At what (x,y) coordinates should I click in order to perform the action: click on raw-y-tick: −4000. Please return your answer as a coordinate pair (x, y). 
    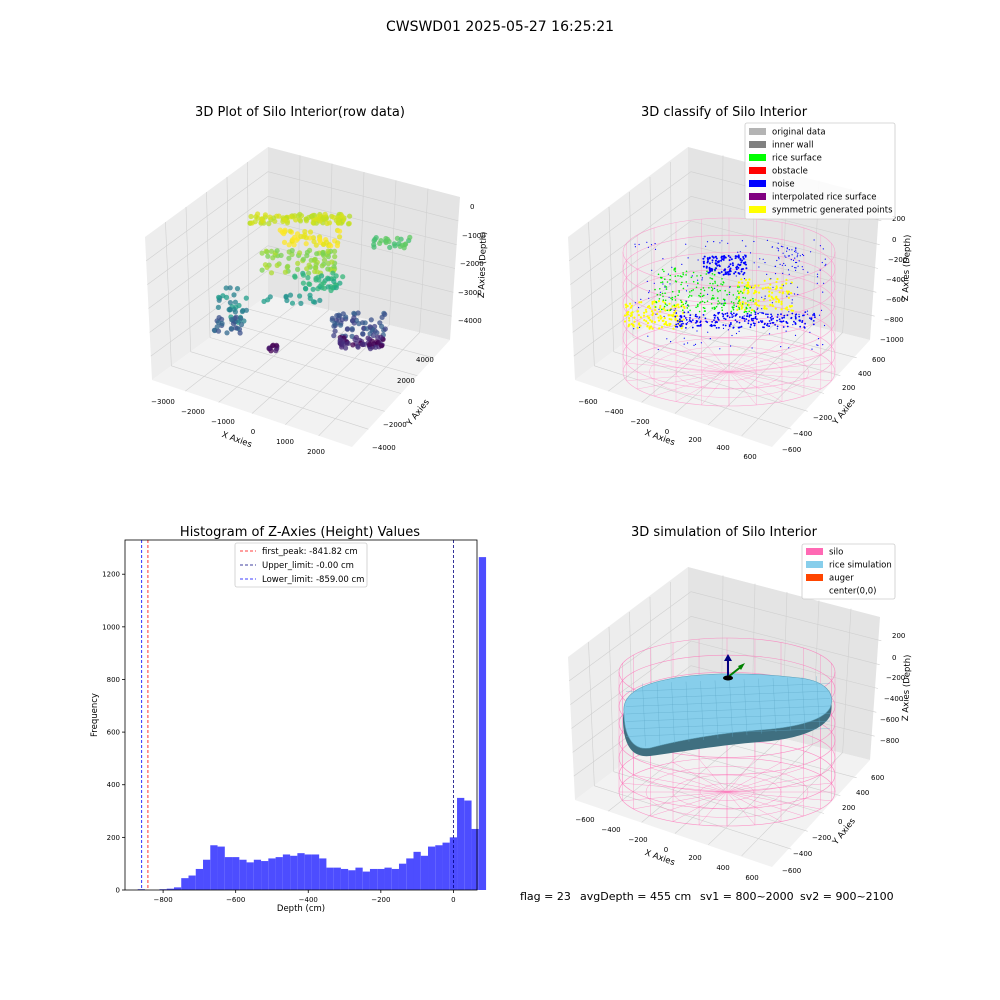
    Looking at the image, I should click on (384, 448).